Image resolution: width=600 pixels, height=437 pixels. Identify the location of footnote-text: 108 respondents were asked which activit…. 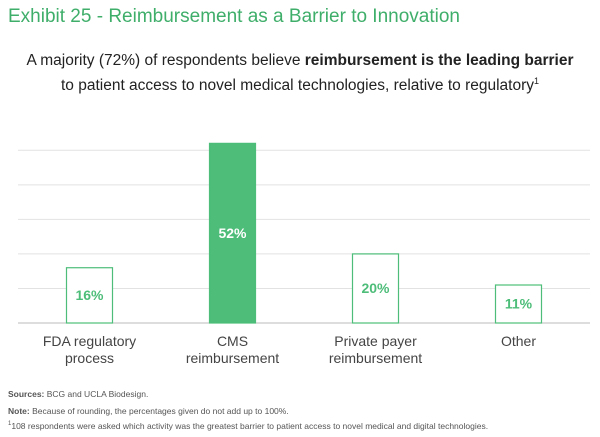
(250, 426).